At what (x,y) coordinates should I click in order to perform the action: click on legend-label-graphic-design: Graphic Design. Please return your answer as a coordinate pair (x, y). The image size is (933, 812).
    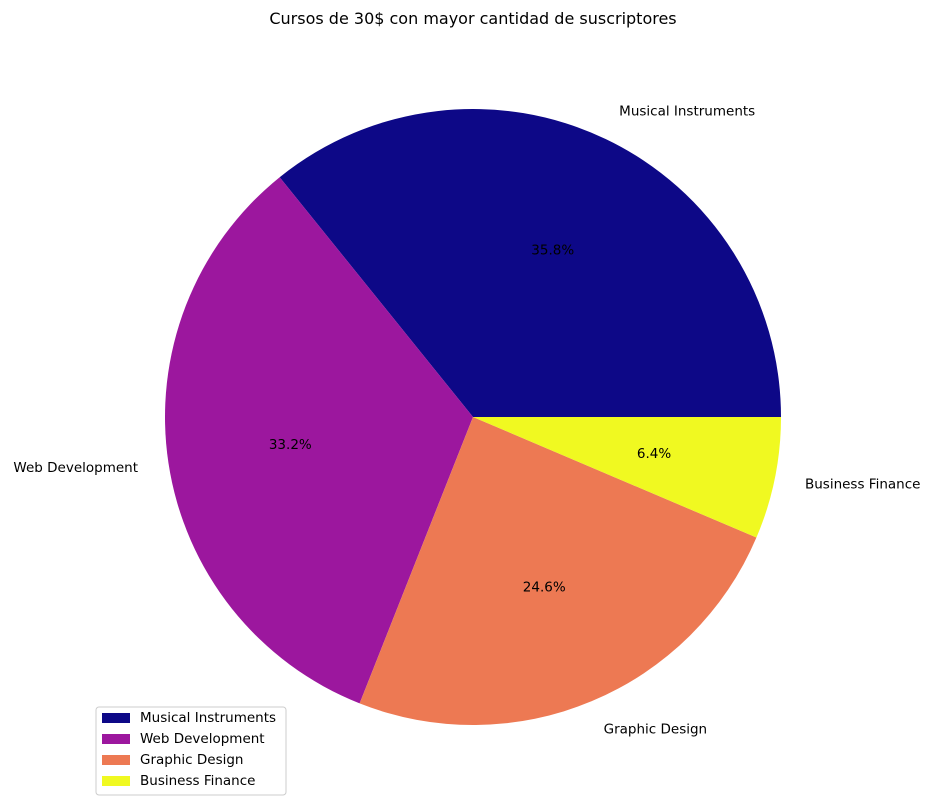
    Looking at the image, I should click on (192, 760).